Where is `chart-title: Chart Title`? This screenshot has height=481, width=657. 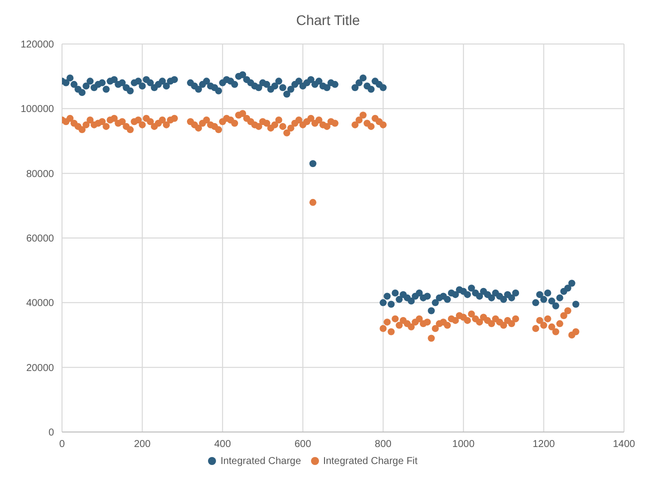 chart-title: Chart Title is located at coordinates (328, 20).